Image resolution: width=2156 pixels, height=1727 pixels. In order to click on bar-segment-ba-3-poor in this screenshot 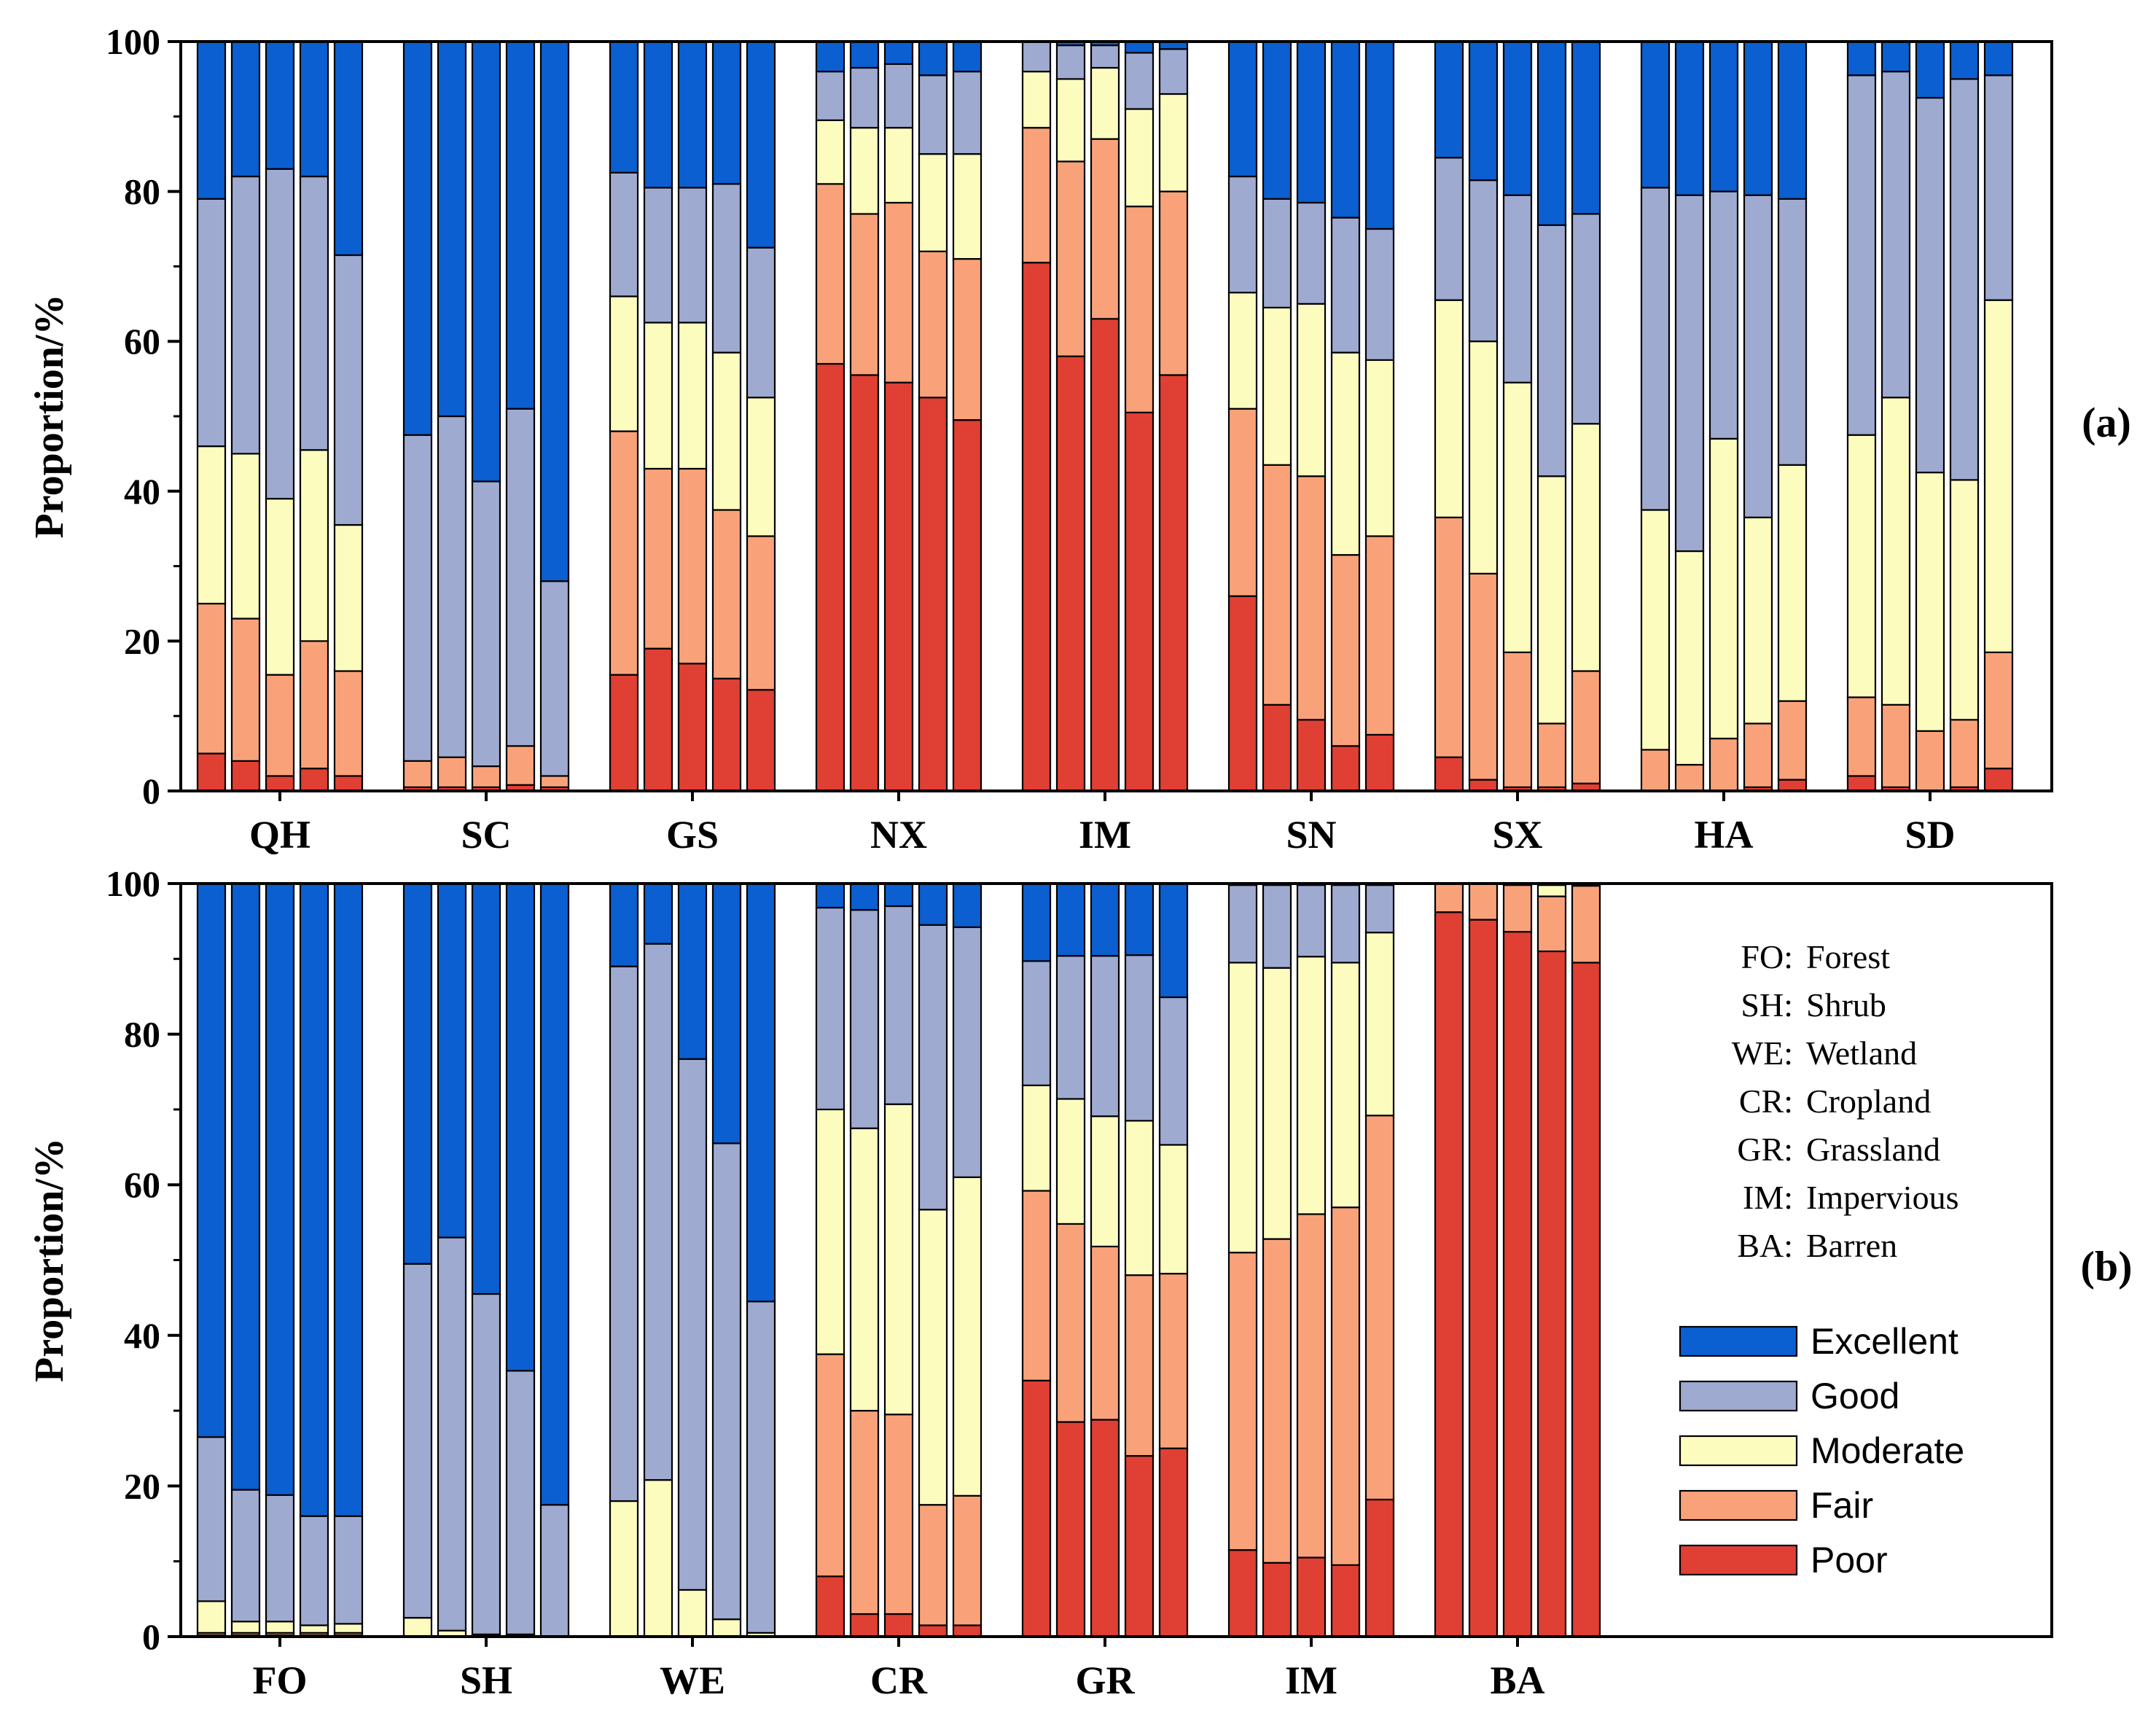, I will do `click(1518, 1284)`.